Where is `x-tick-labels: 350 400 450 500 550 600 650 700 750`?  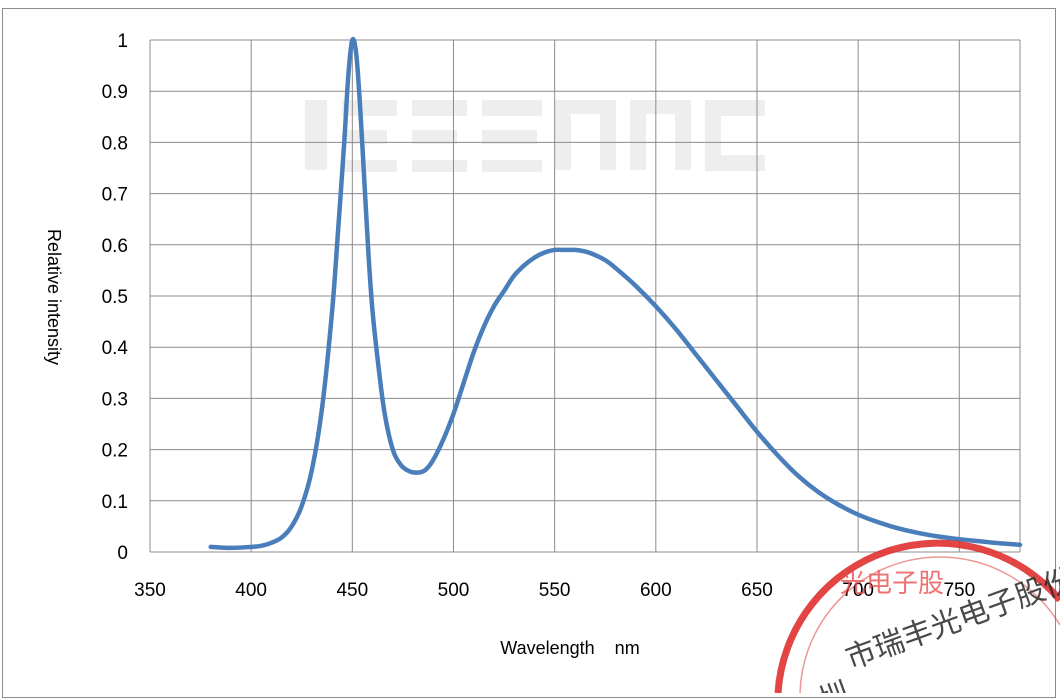
x-tick-labels: 350 400 450 500 550 600 650 700 750 is located at coordinates (554, 590).